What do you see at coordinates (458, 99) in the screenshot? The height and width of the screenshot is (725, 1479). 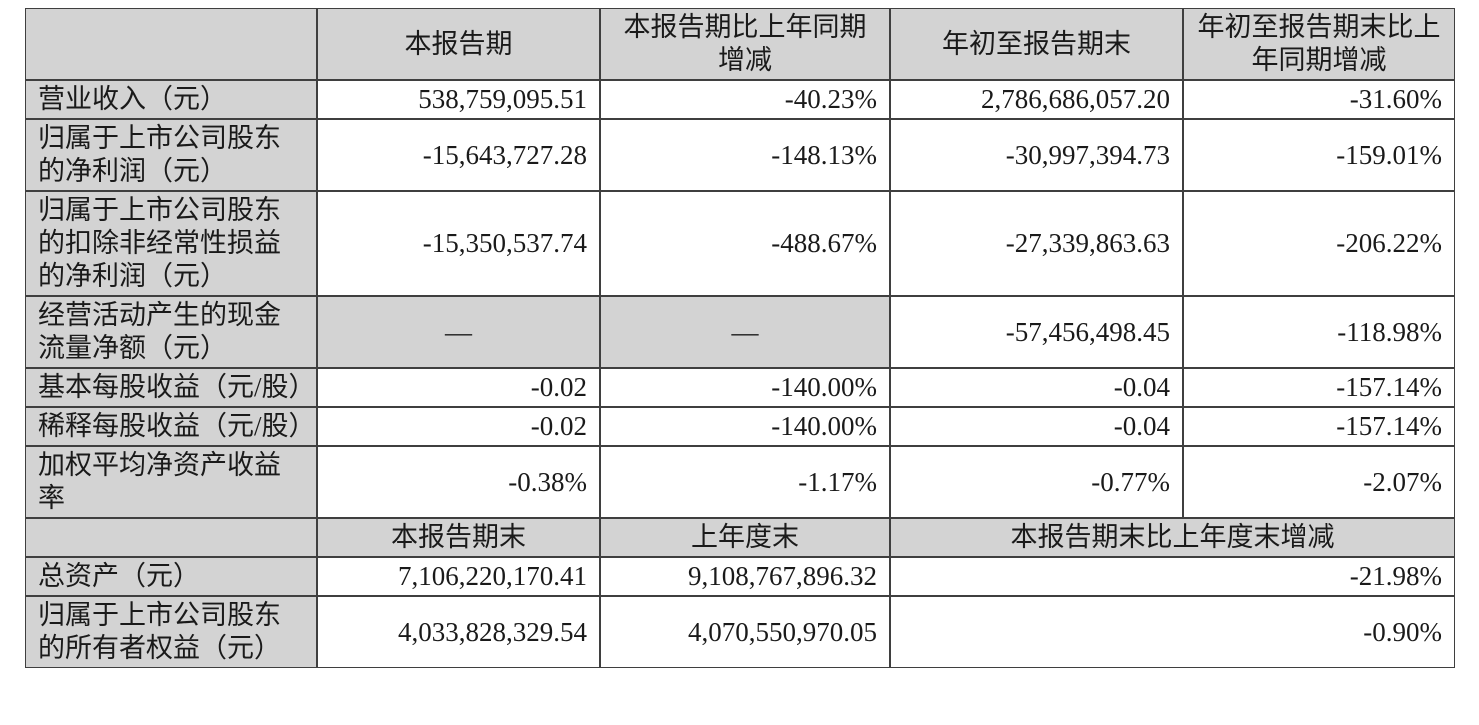 I see `cell-value: 538,759,095.51` at bounding box center [458, 99].